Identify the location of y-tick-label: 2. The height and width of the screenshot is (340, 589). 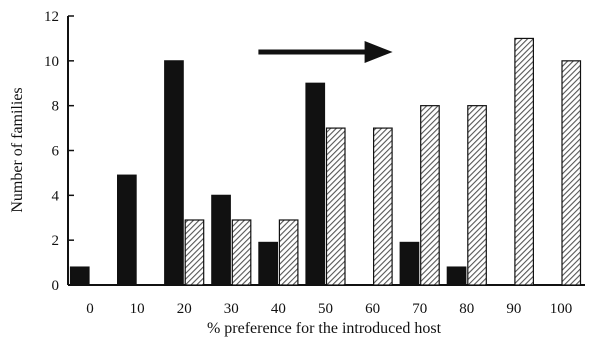
(56, 241).